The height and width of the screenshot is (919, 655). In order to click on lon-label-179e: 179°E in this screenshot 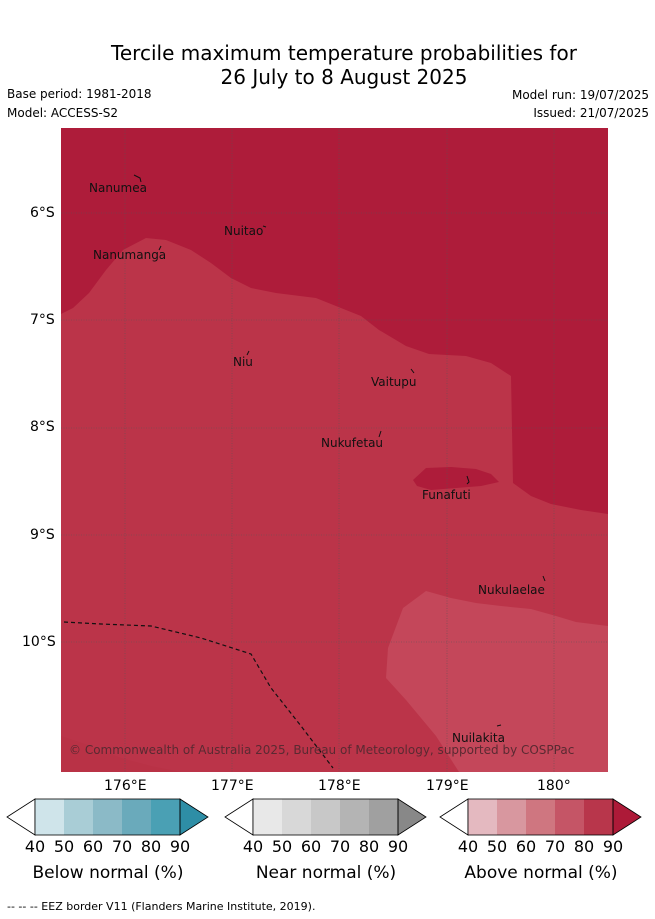, I will do `click(447, 786)`.